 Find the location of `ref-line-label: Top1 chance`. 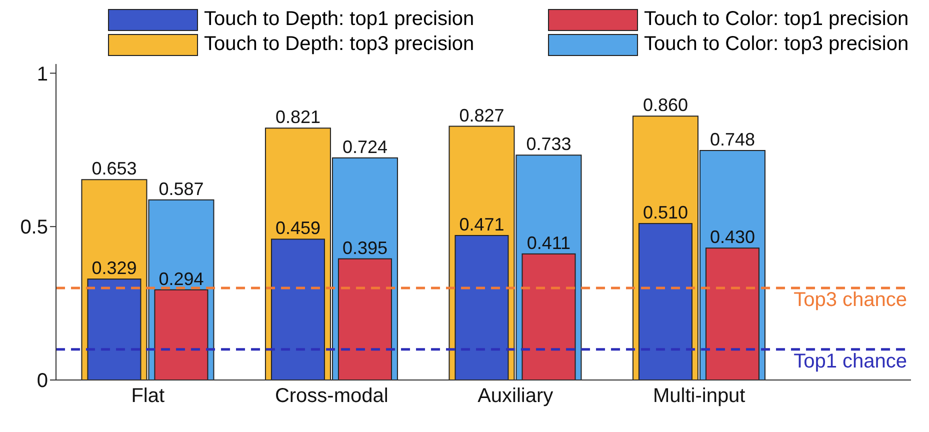

ref-line-label: Top1 chance is located at coordinates (850, 361).